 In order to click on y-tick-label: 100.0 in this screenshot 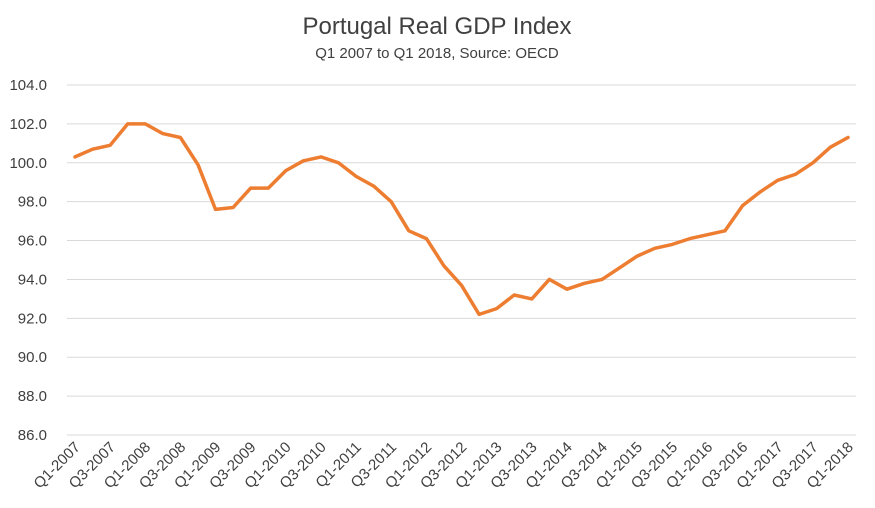, I will do `click(28, 163)`.